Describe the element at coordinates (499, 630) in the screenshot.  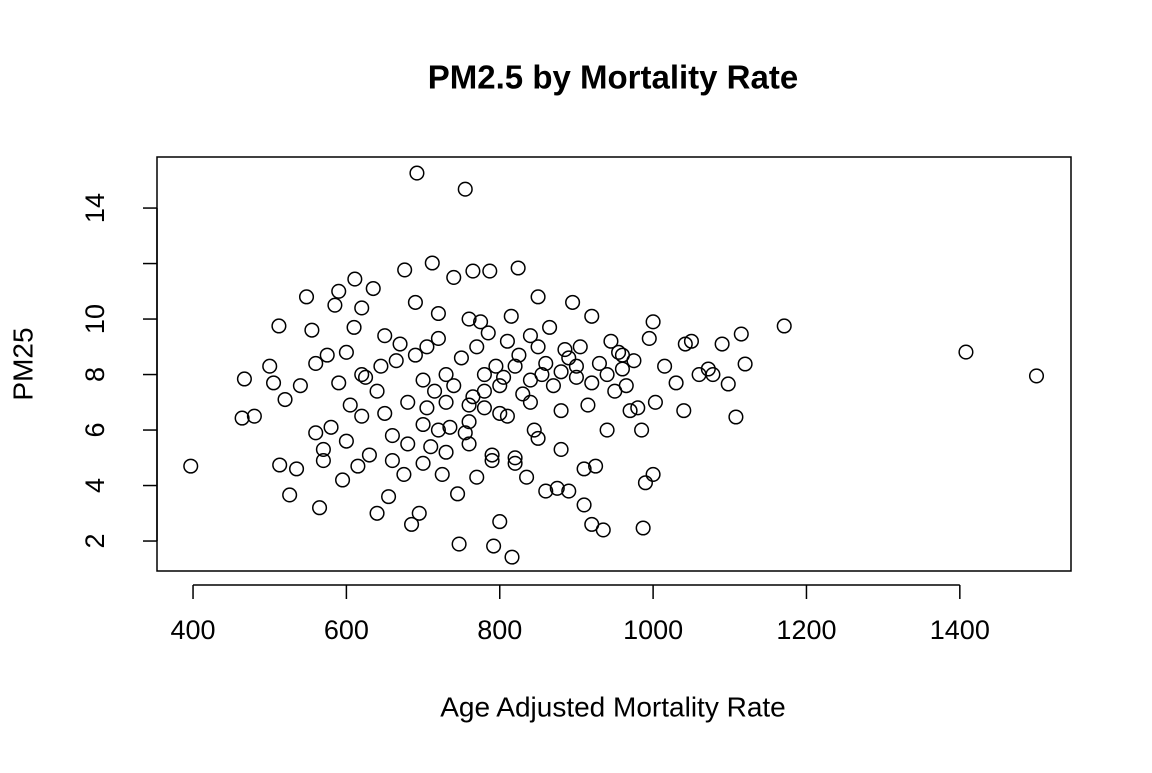
I see `x-tick-label: 800` at that location.